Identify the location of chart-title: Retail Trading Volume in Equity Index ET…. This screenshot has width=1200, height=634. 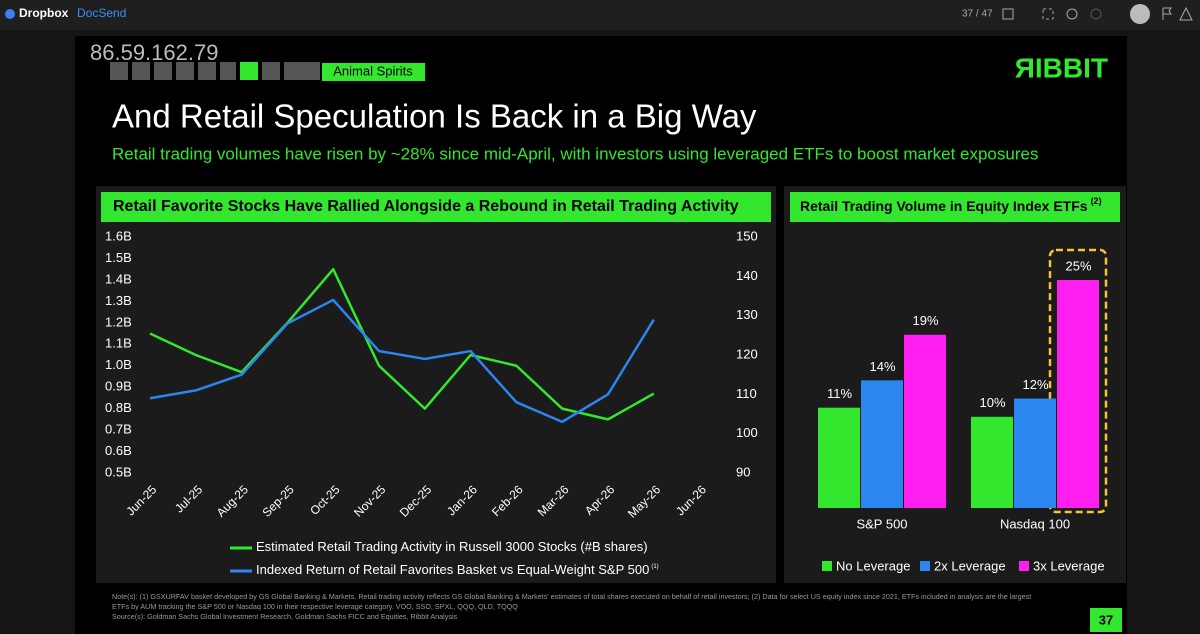
(951, 204).